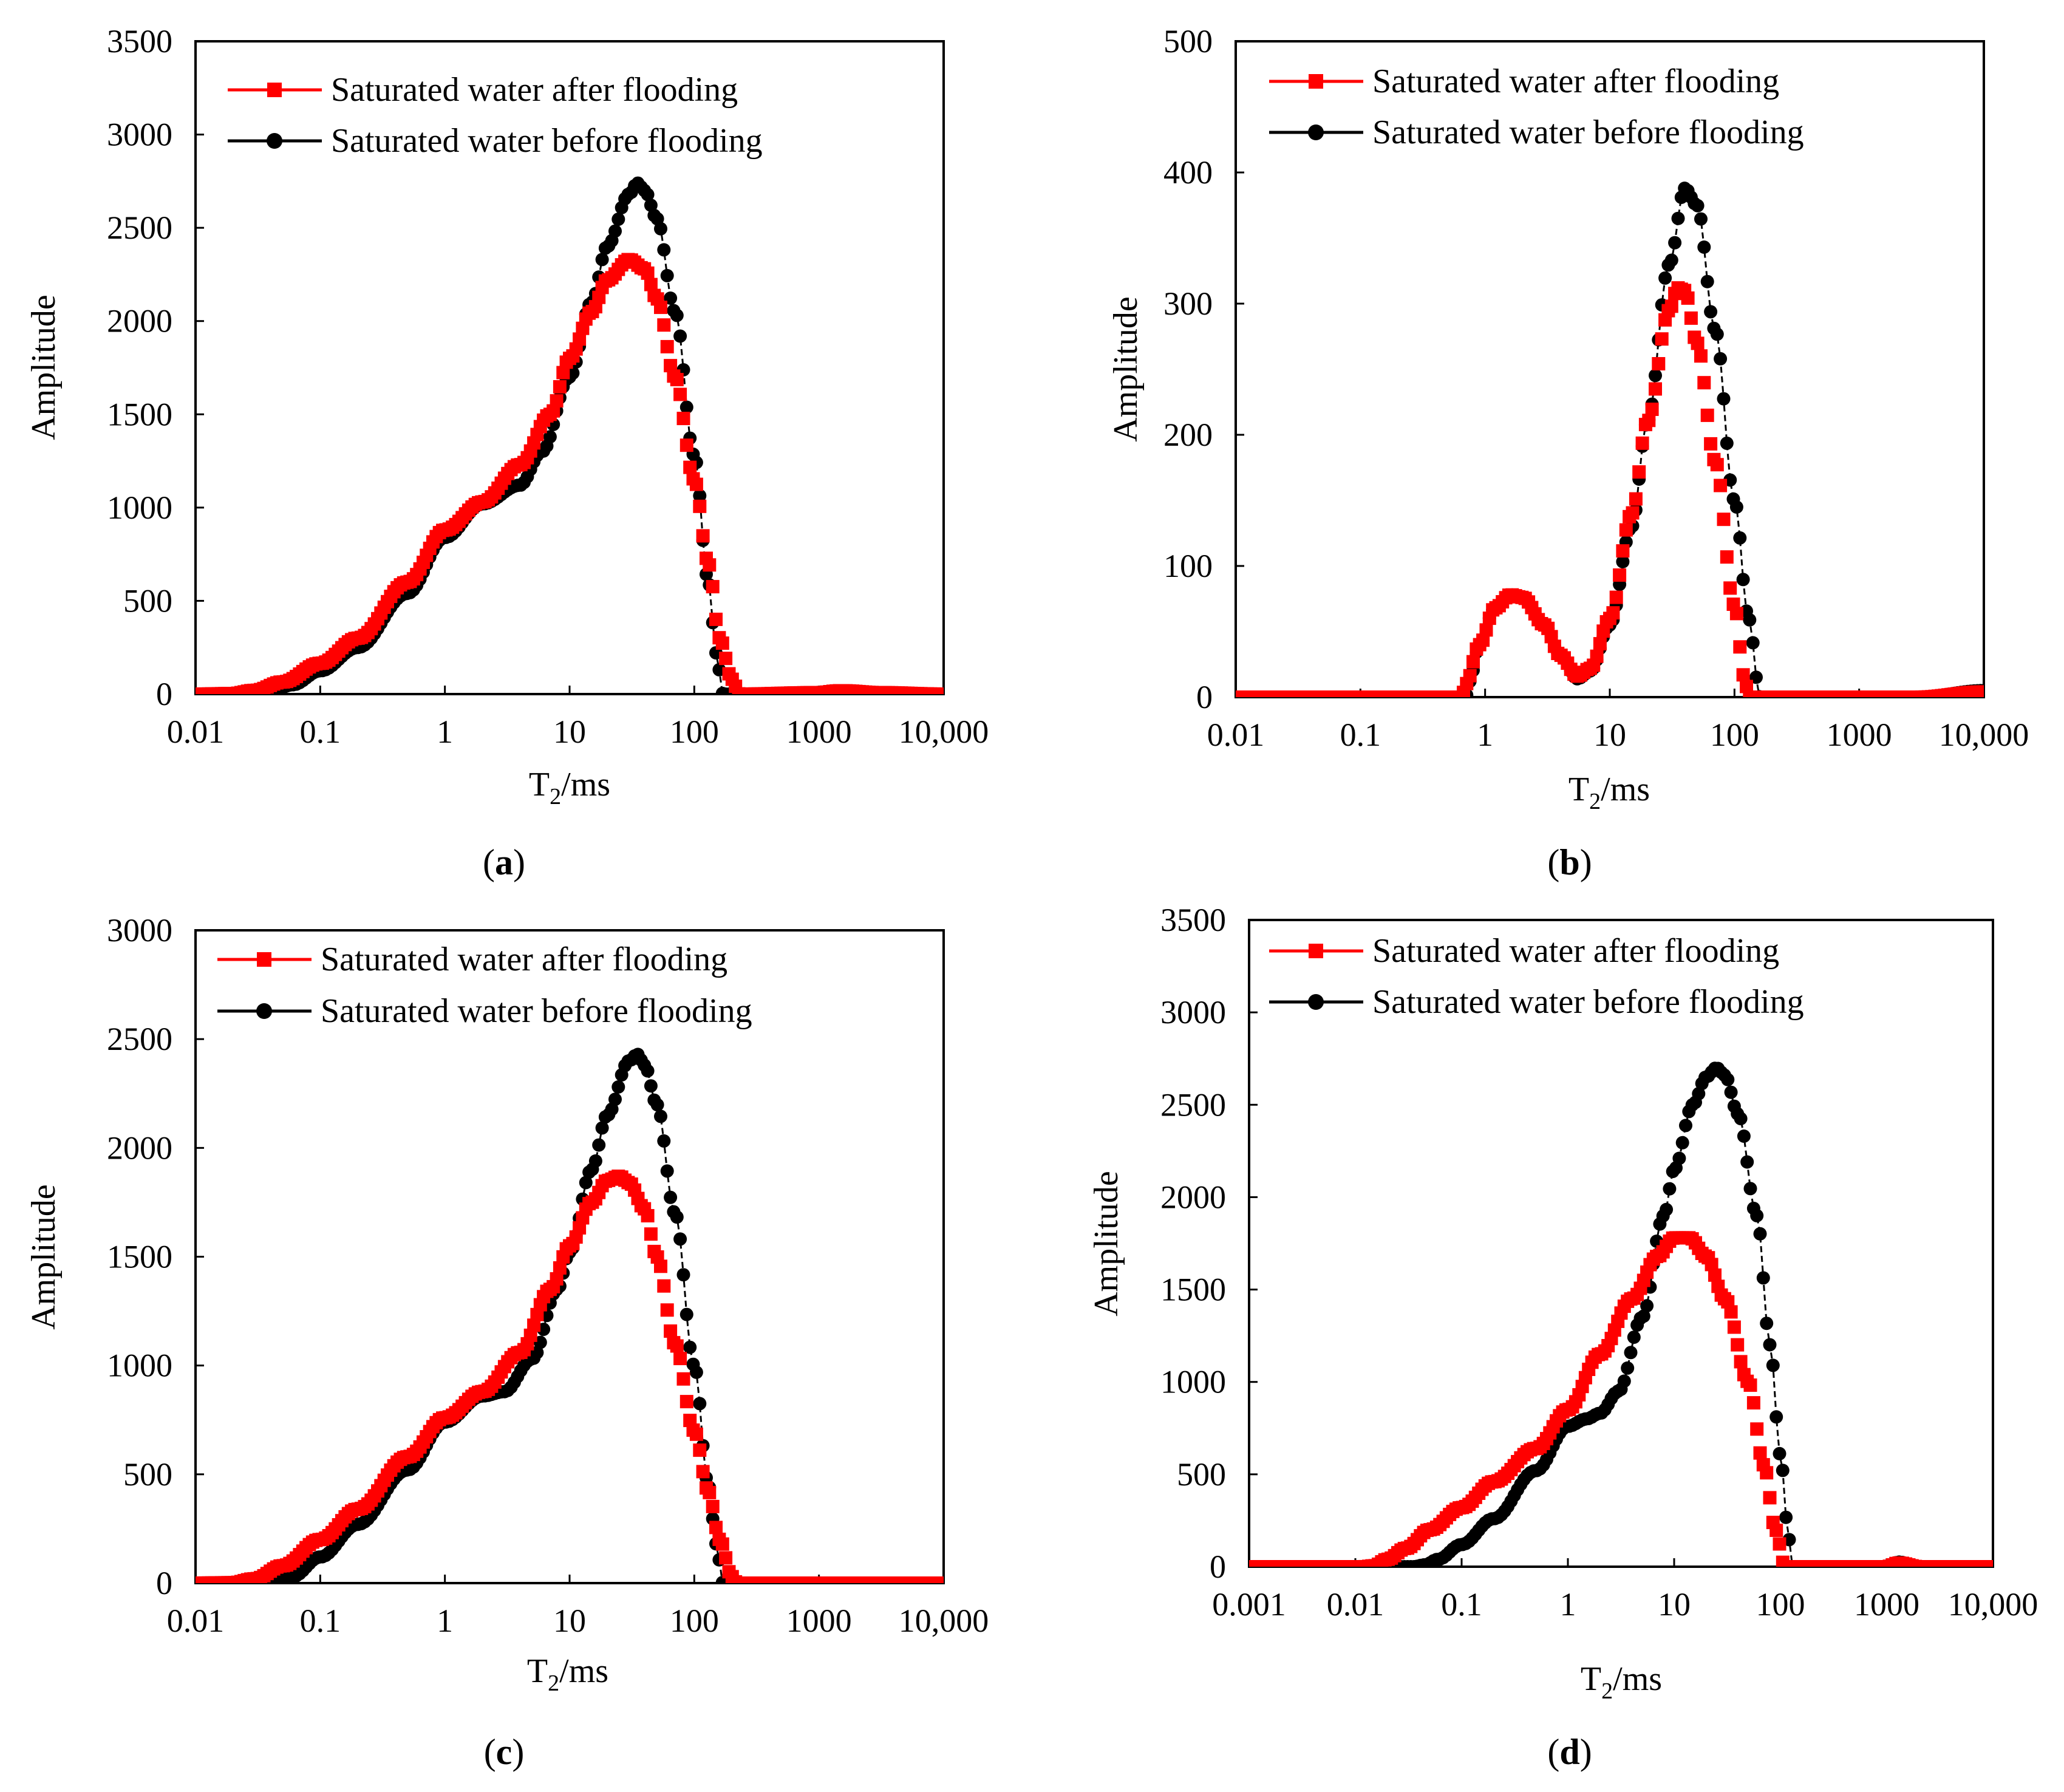 This screenshot has width=2064, height=1792. Describe the element at coordinates (139, 1039) in the screenshot. I see `y-tick-label: 2500` at that location.